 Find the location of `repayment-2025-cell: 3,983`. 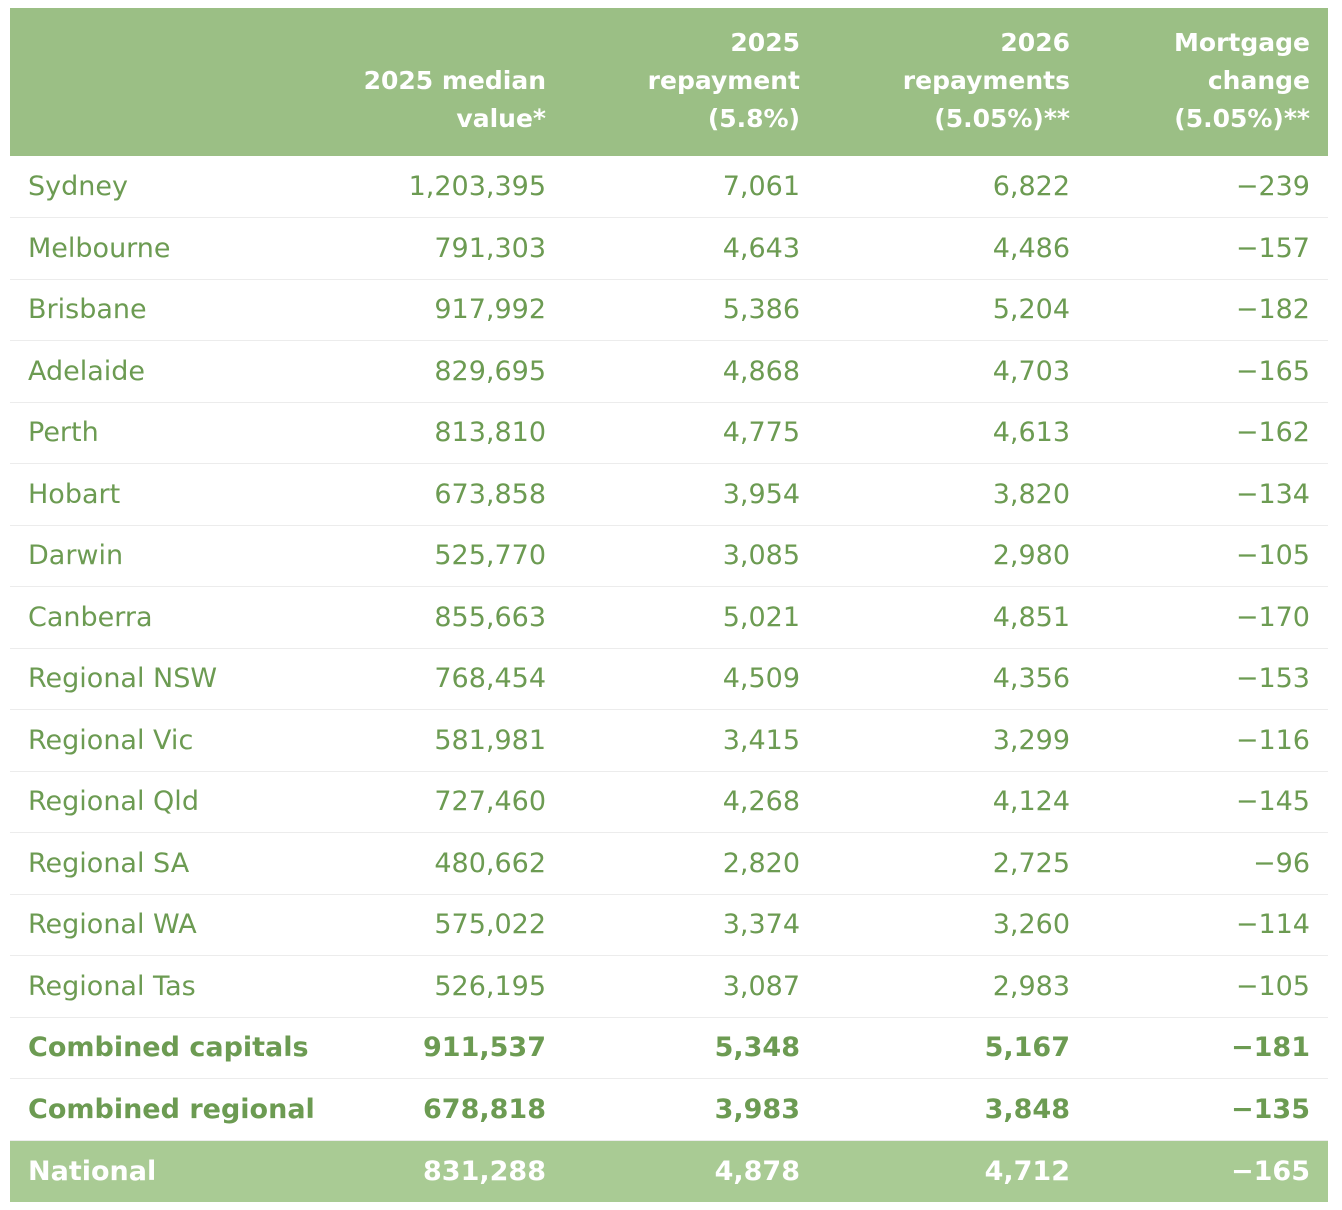

repayment-2025-cell: 3,983 is located at coordinates (757, 1109).